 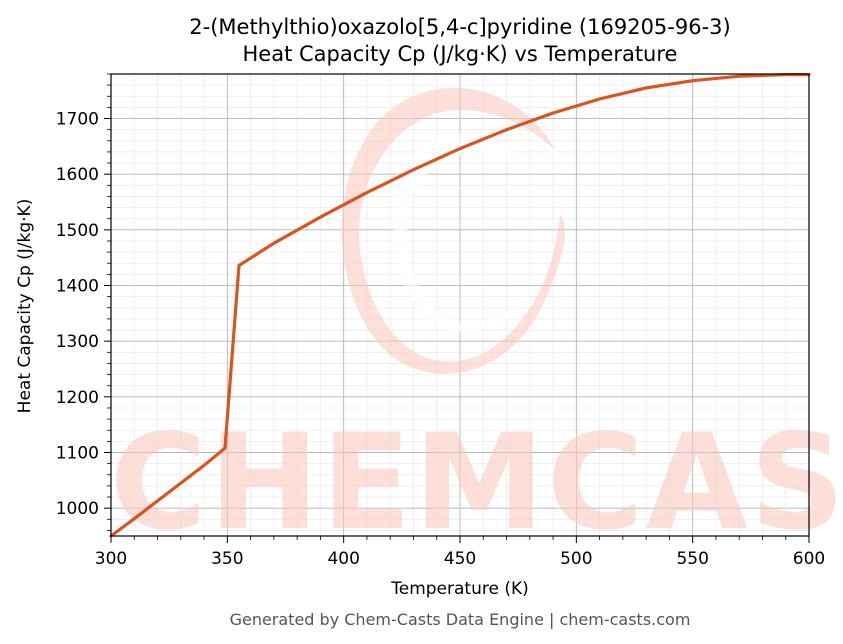 I want to click on x-tick-label: 550, so click(x=692, y=559).